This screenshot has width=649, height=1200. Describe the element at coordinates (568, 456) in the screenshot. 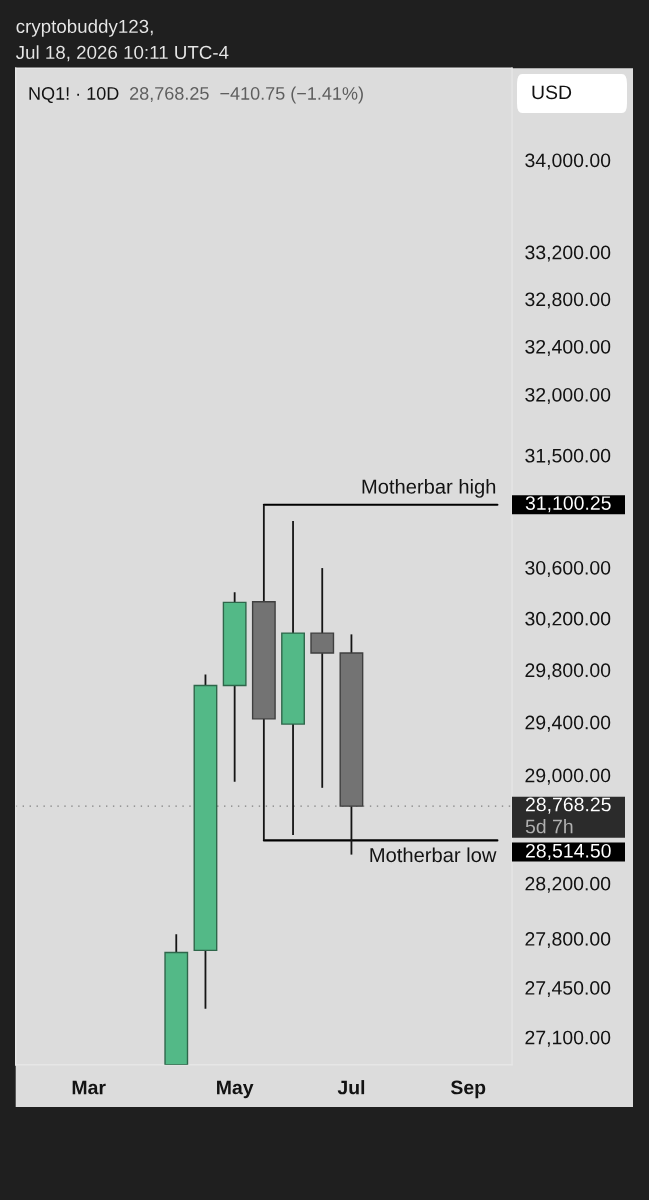

I see `y-tick-label: 31,500.00` at that location.